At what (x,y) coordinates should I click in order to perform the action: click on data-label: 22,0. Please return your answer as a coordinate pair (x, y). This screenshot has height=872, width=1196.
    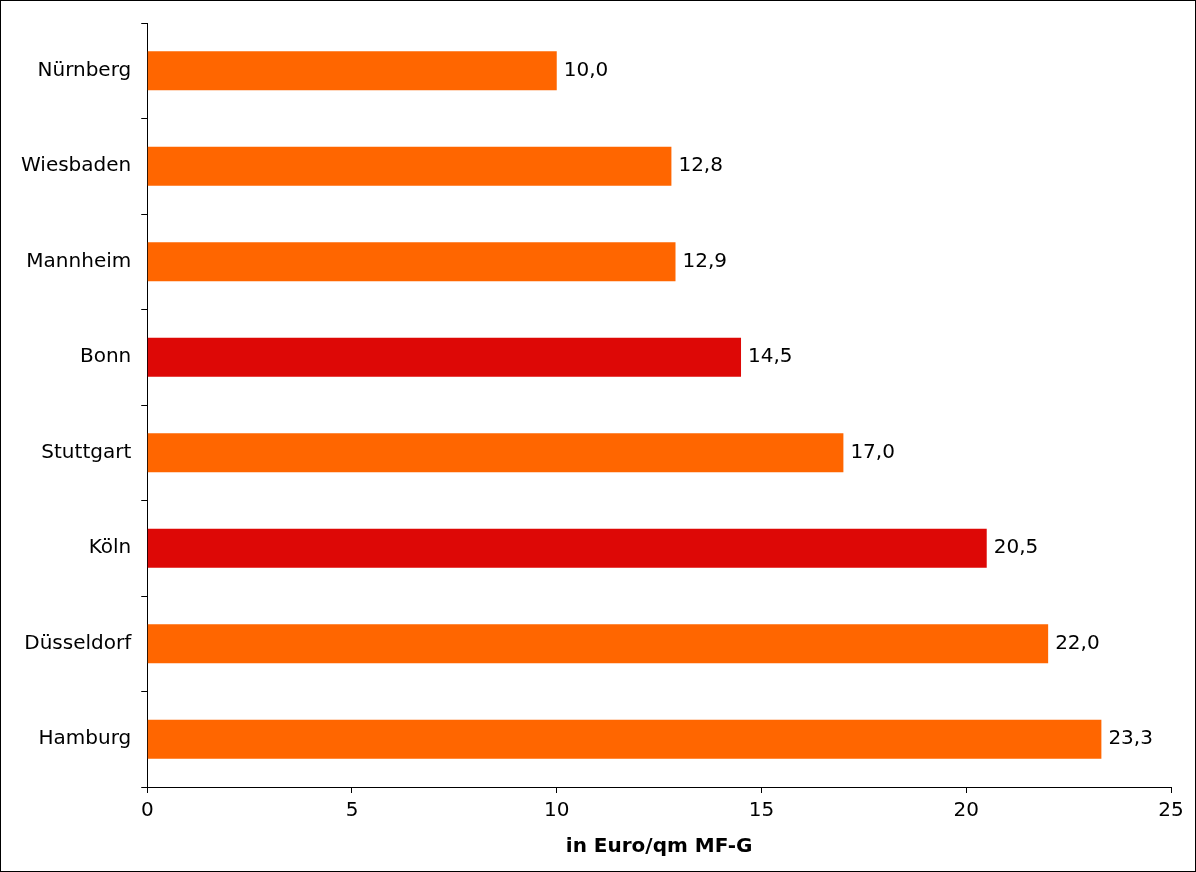
    Looking at the image, I should click on (1077, 641).